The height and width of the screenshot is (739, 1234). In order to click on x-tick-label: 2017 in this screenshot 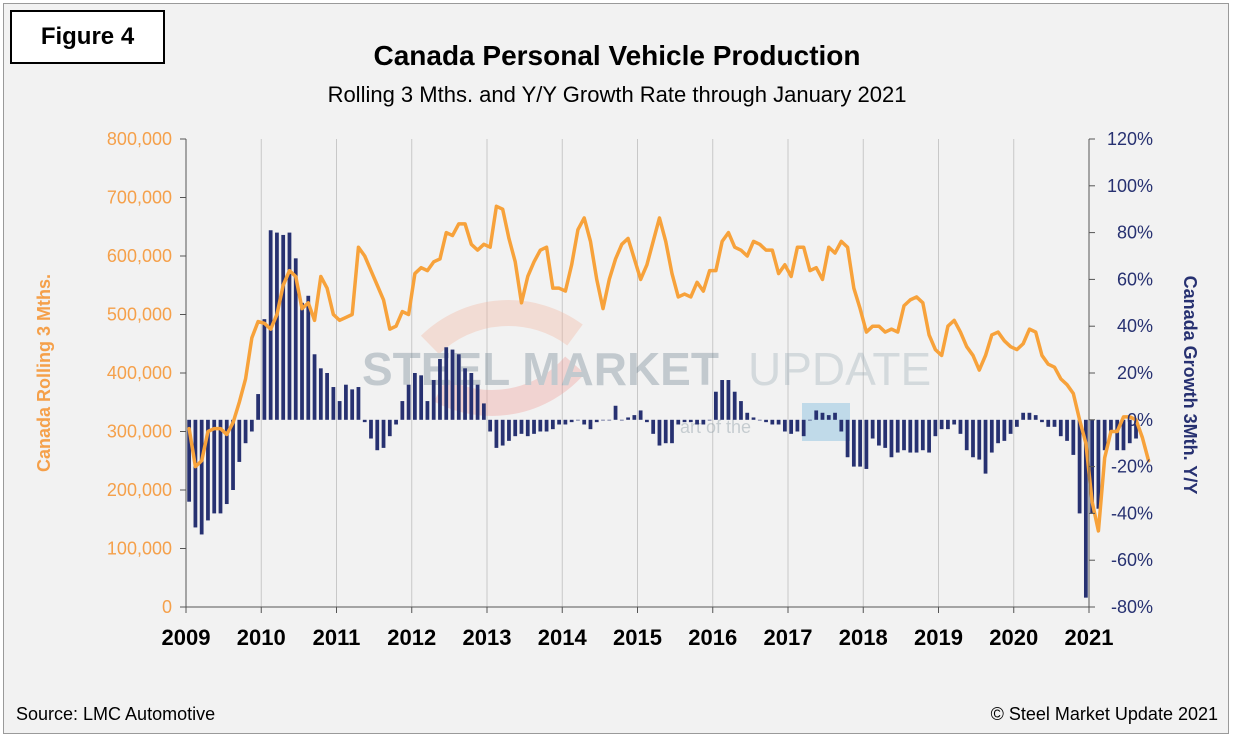, I will do `click(788, 637)`.